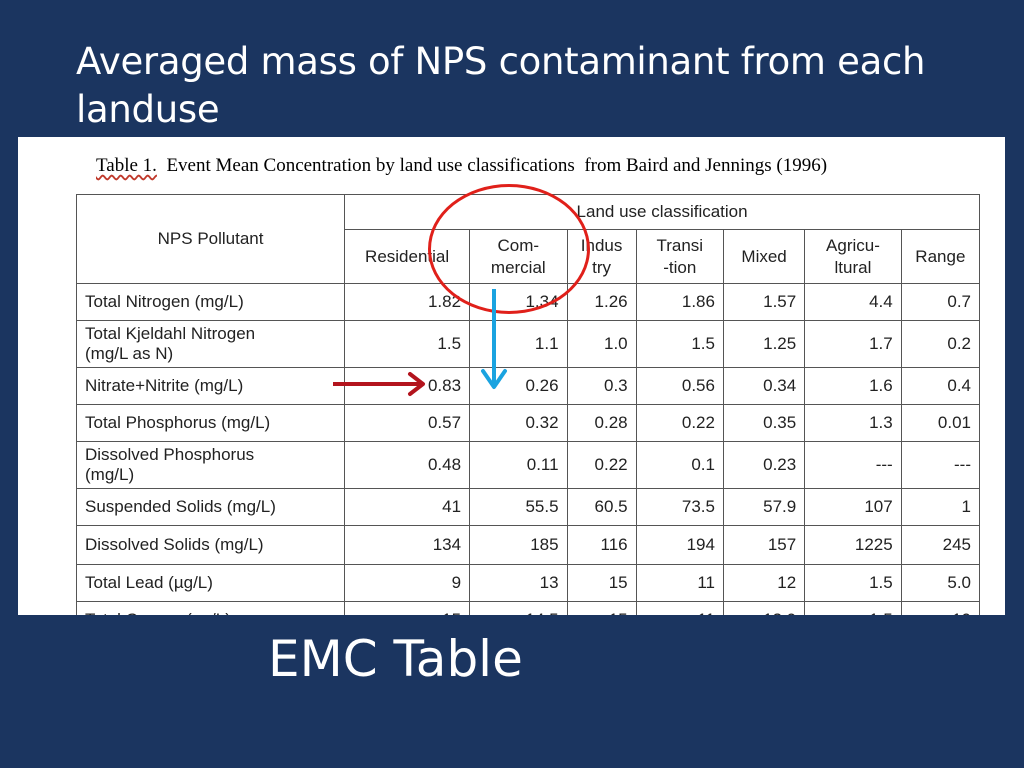  What do you see at coordinates (210, 545) in the screenshot?
I see `pollutant-name: Dissolved Solids (mg/L)` at bounding box center [210, 545].